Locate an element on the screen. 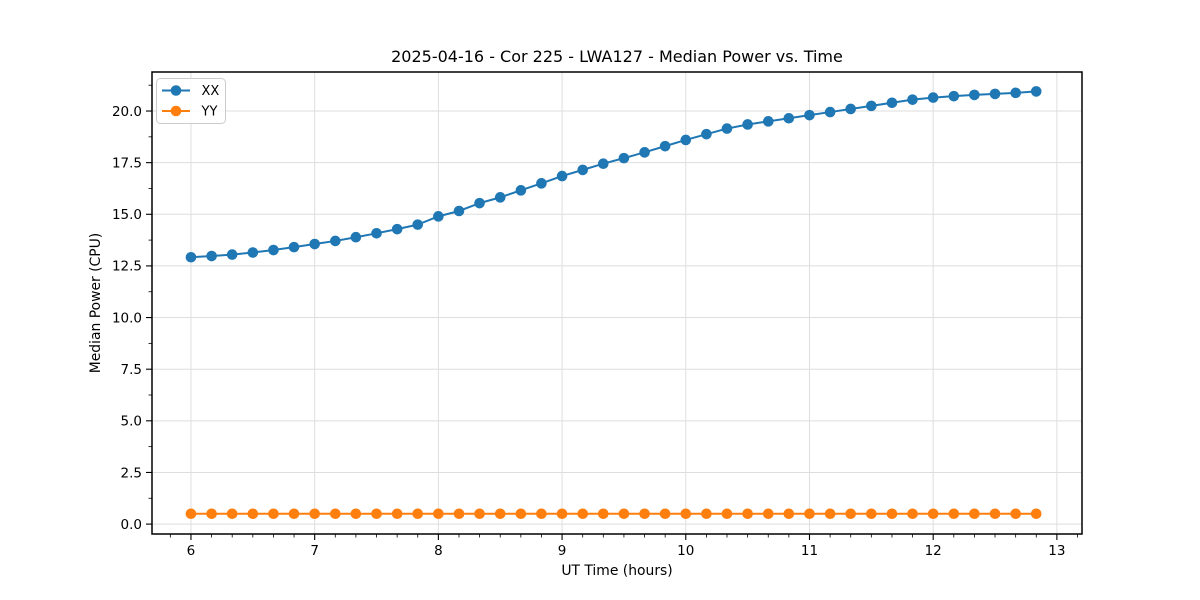 This screenshot has width=1200, height=600. x-tick-label: 9 is located at coordinates (562, 551).